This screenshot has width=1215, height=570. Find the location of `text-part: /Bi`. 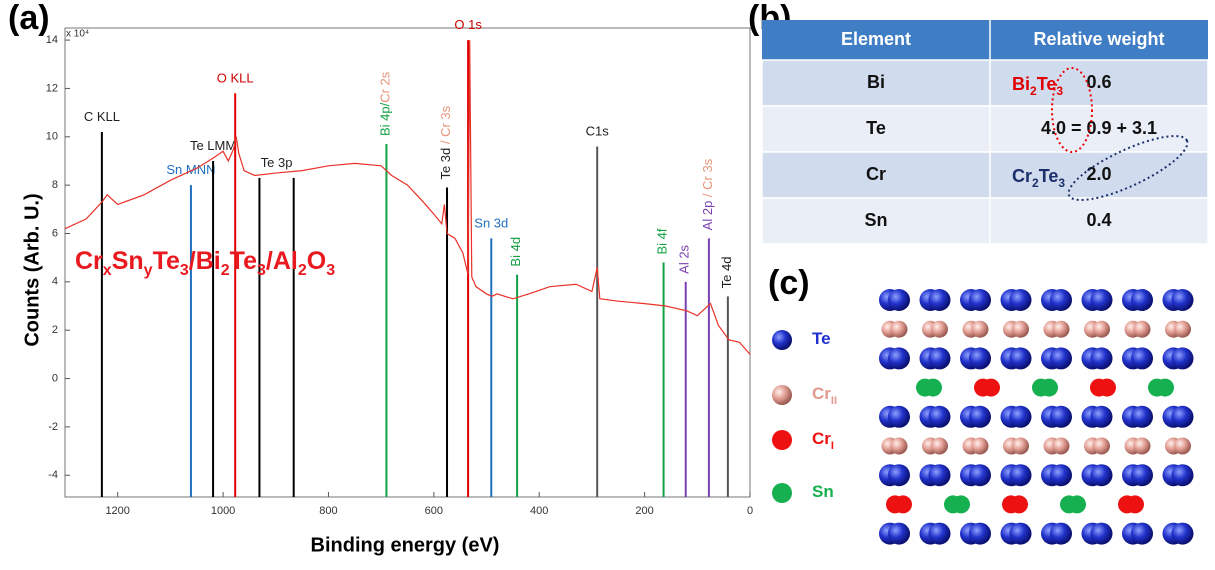

text-part: /Bi is located at coordinates (205, 261).